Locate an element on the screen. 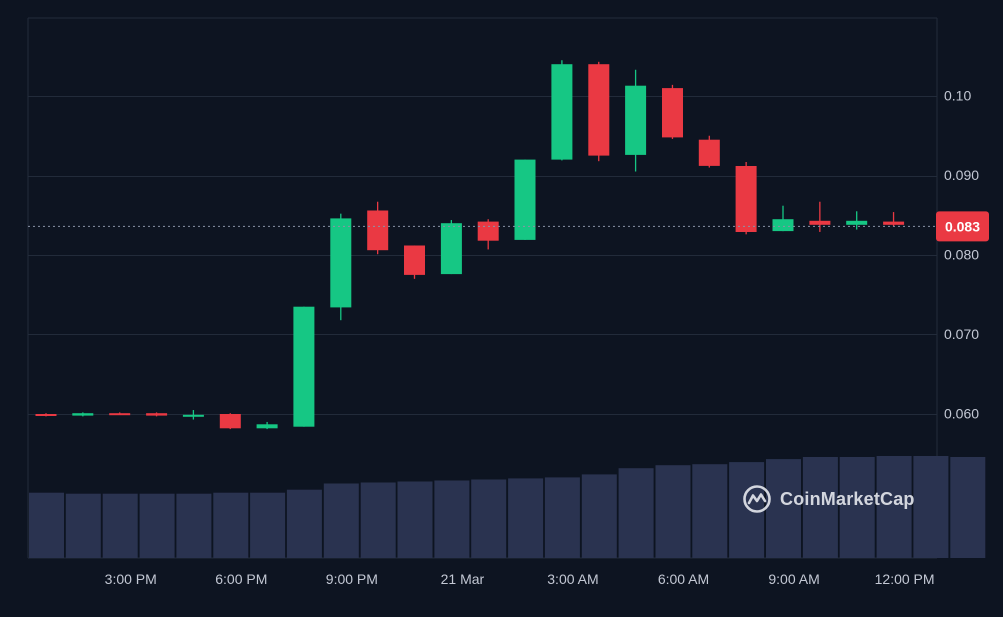 Image resolution: width=1003 pixels, height=617 pixels. x-tick-label: 6:00 PM is located at coordinates (241, 579).